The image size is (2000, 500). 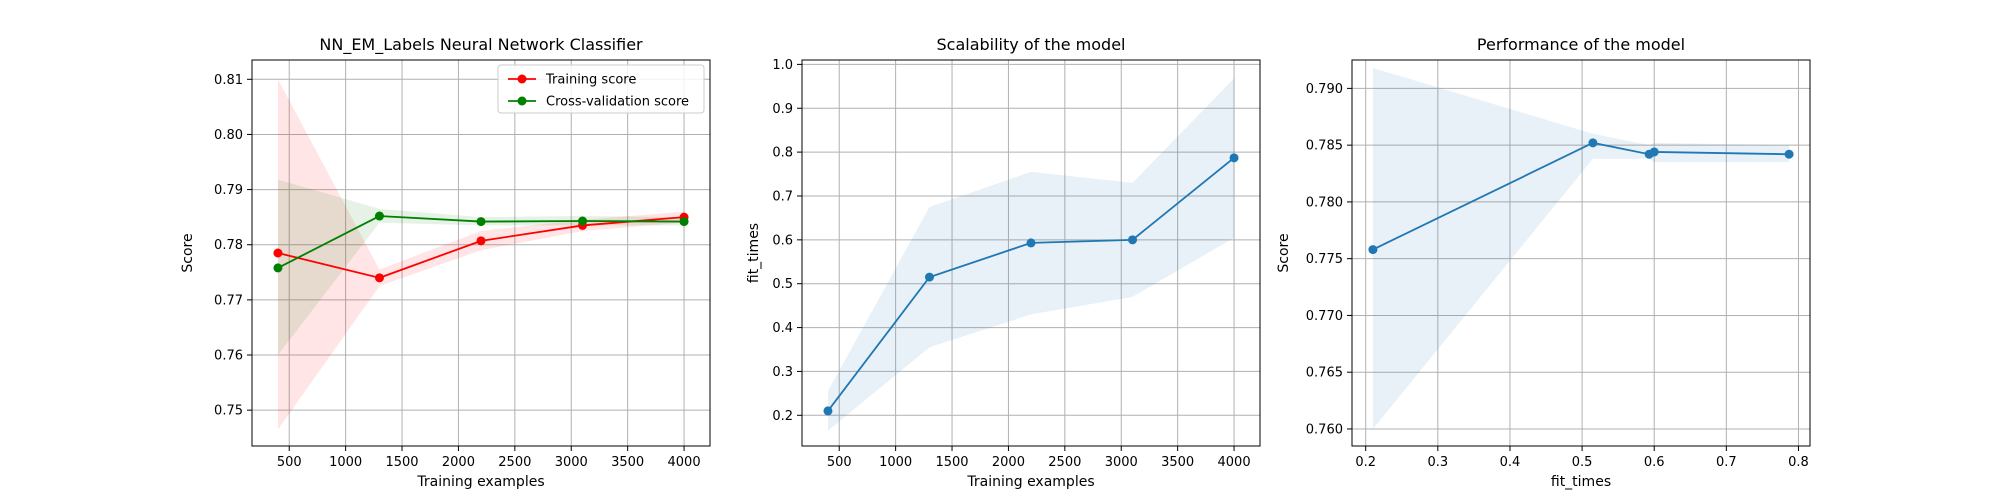 What do you see at coordinates (228, 411) in the screenshot?
I see `y-tick-label: 0.75` at bounding box center [228, 411].